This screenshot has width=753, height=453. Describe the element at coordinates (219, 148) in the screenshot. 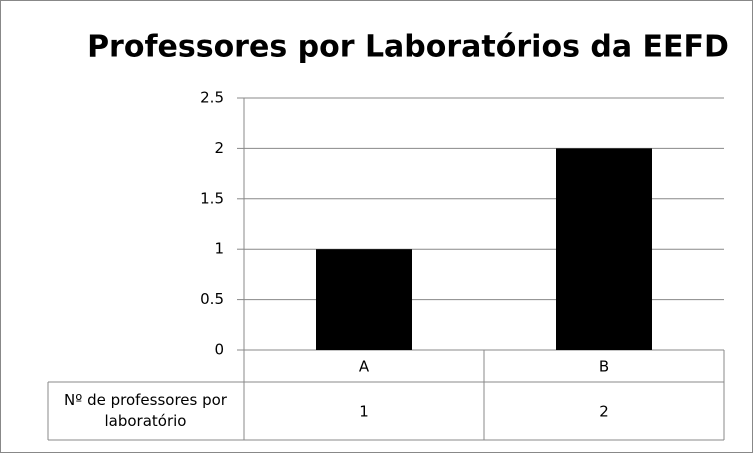

I see `y-tick-label: 2` at that location.